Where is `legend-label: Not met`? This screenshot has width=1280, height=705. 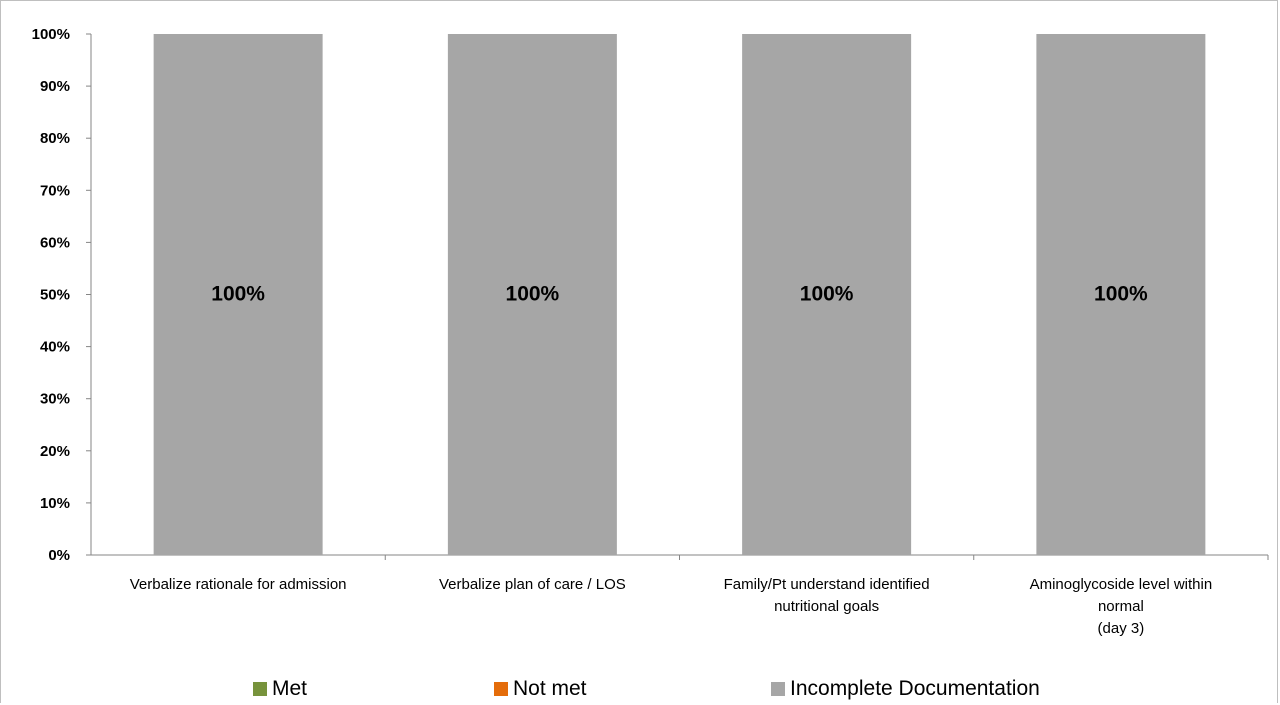
legend-label: Not met is located at coordinates (550, 688).